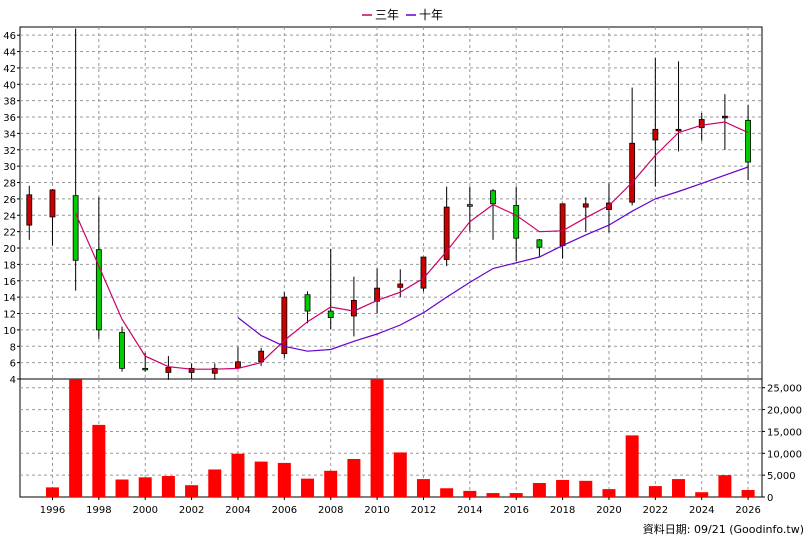 Image resolution: width=808 pixels, height=540 pixels. What do you see at coordinates (192, 491) in the screenshot?
I see `volume-bar-2002` at bounding box center [192, 491].